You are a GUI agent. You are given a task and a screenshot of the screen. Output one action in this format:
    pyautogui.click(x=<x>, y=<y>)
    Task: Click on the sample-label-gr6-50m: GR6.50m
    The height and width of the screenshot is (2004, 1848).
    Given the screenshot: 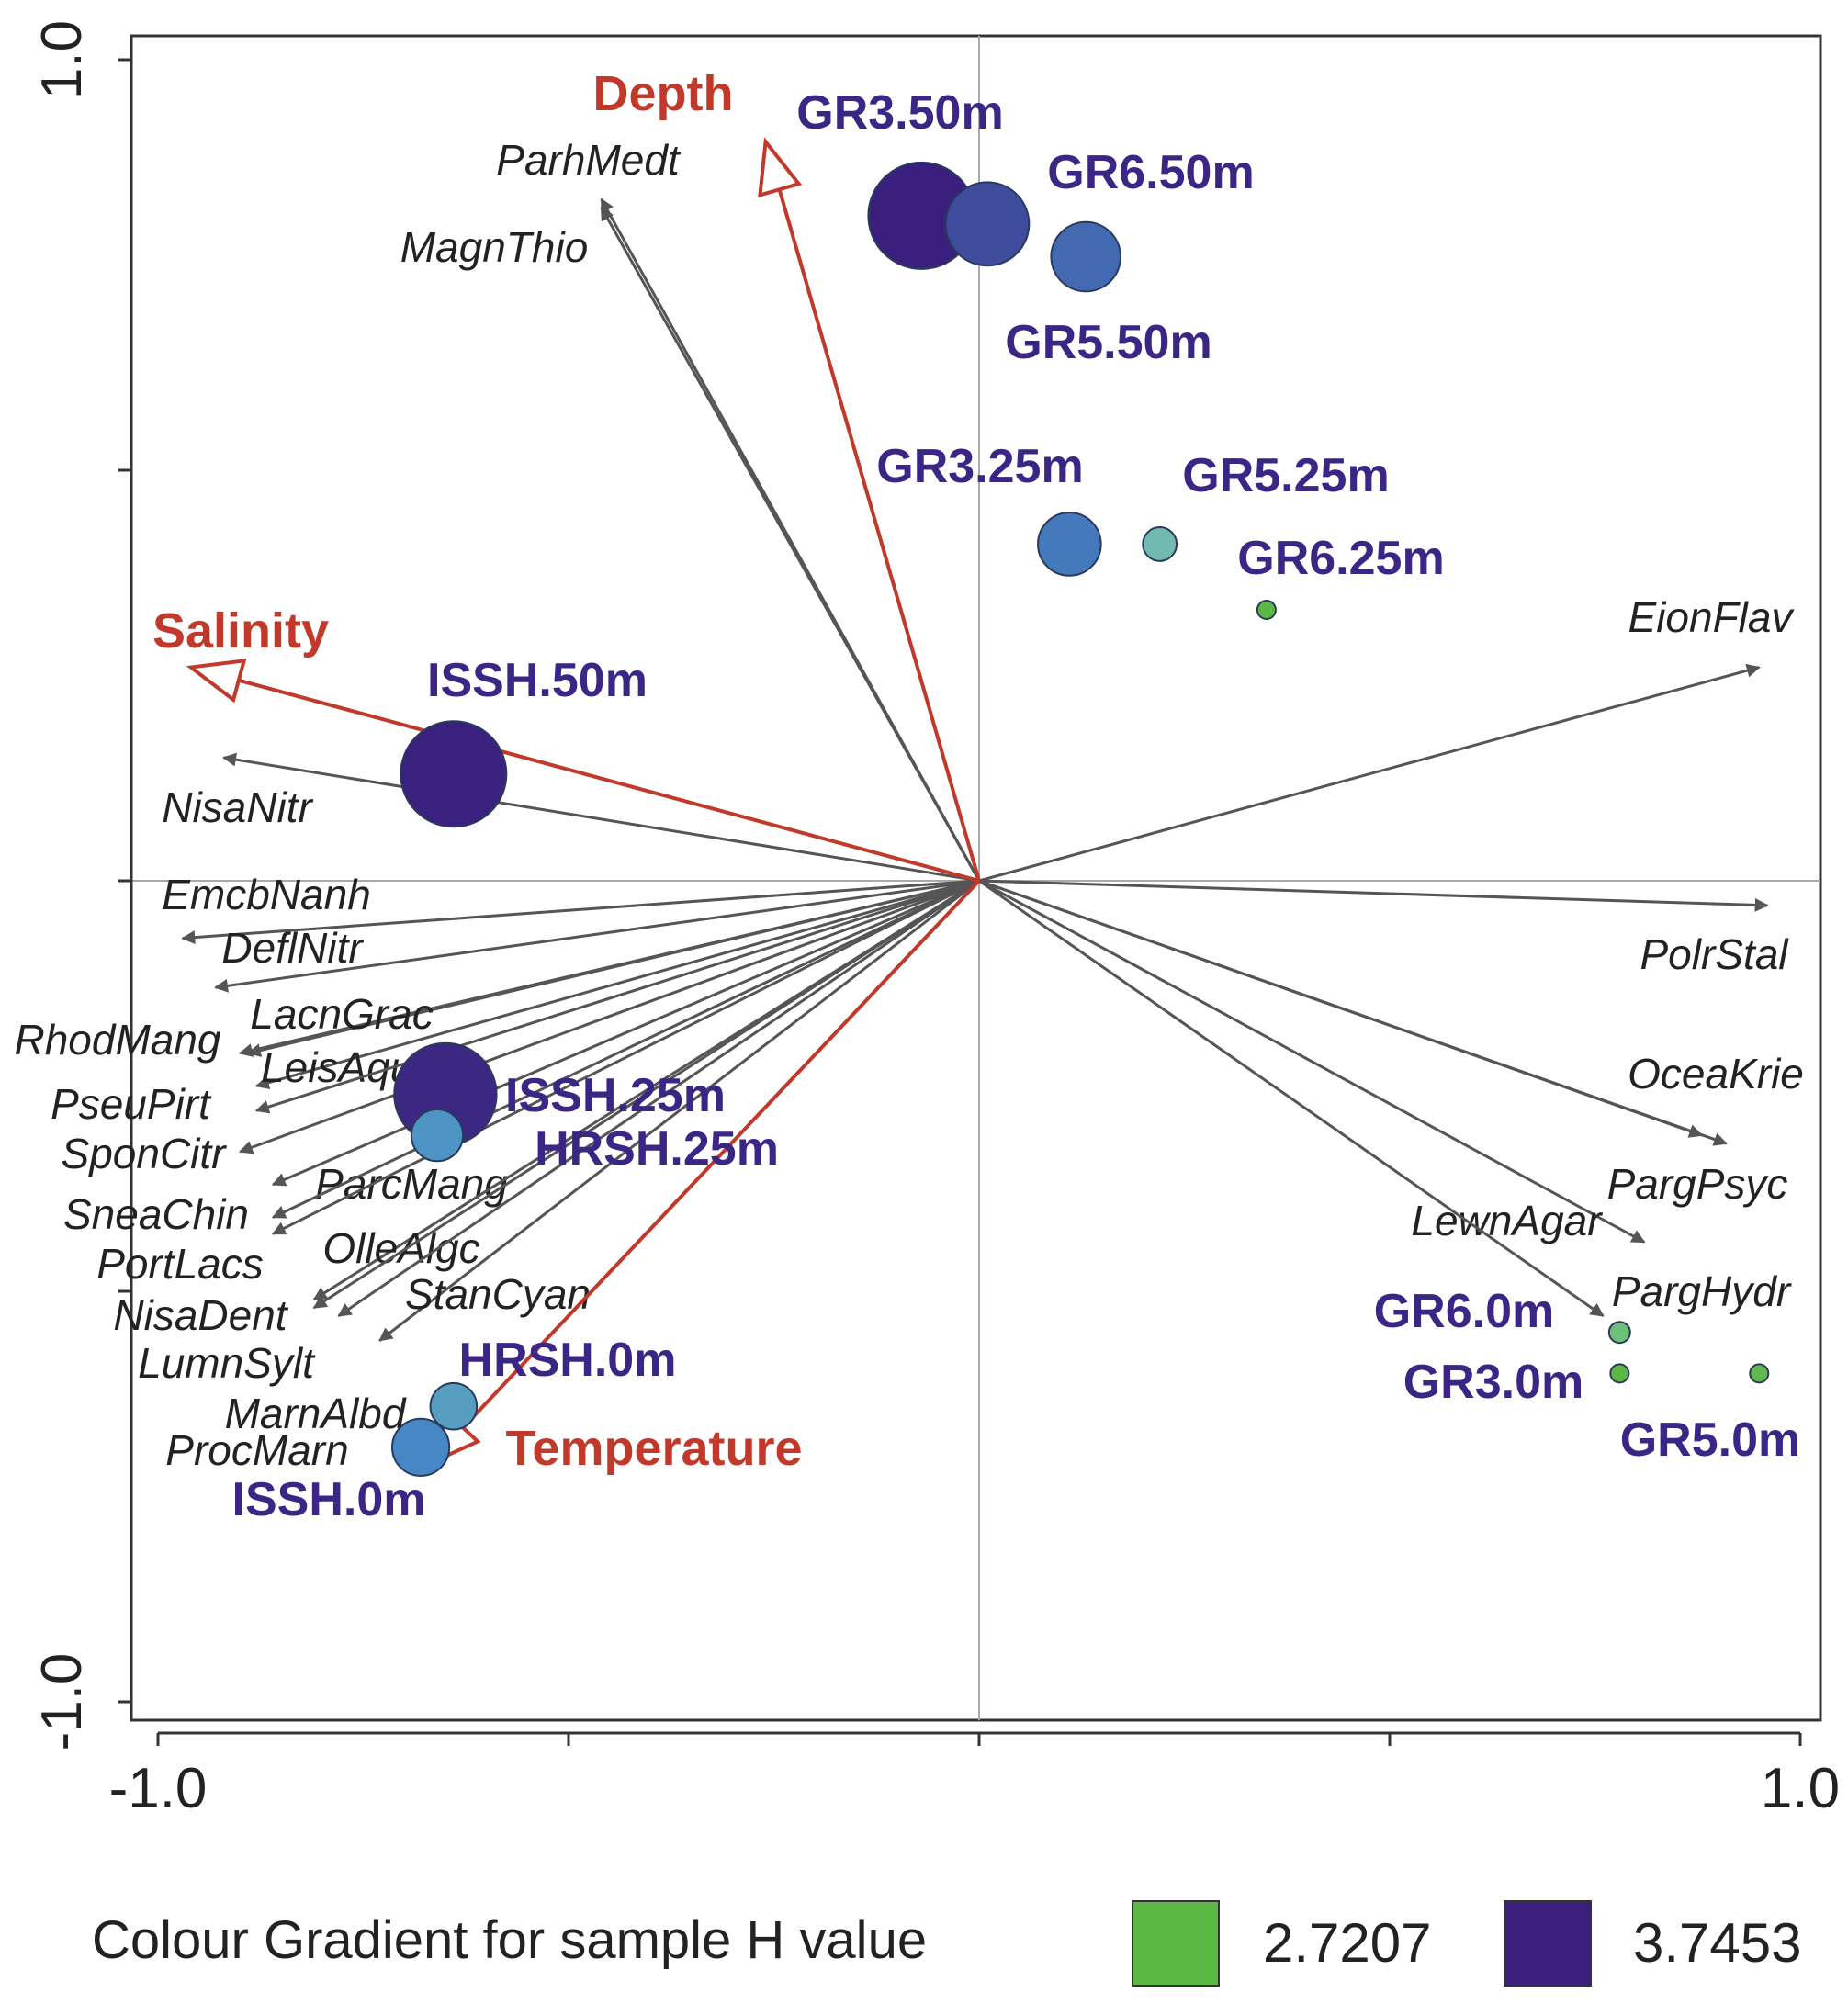 What is the action you would take?
    pyautogui.click(x=1150, y=172)
    